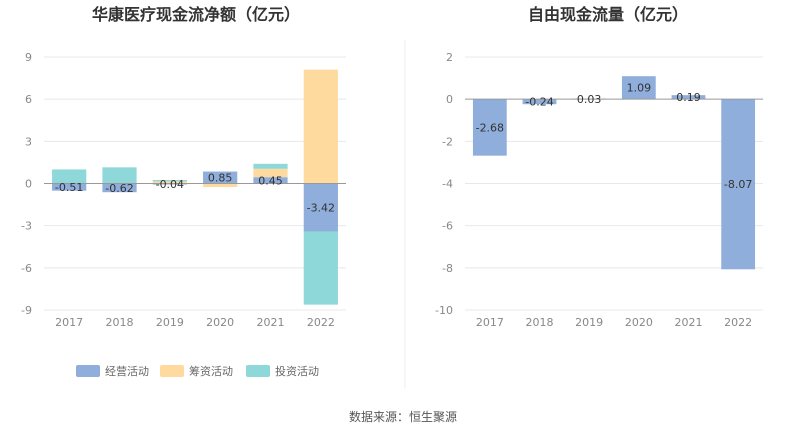 The width and height of the screenshot is (807, 436). Describe the element at coordinates (738, 322) in the screenshot. I see `right-x-tick-label: 2022` at that location.